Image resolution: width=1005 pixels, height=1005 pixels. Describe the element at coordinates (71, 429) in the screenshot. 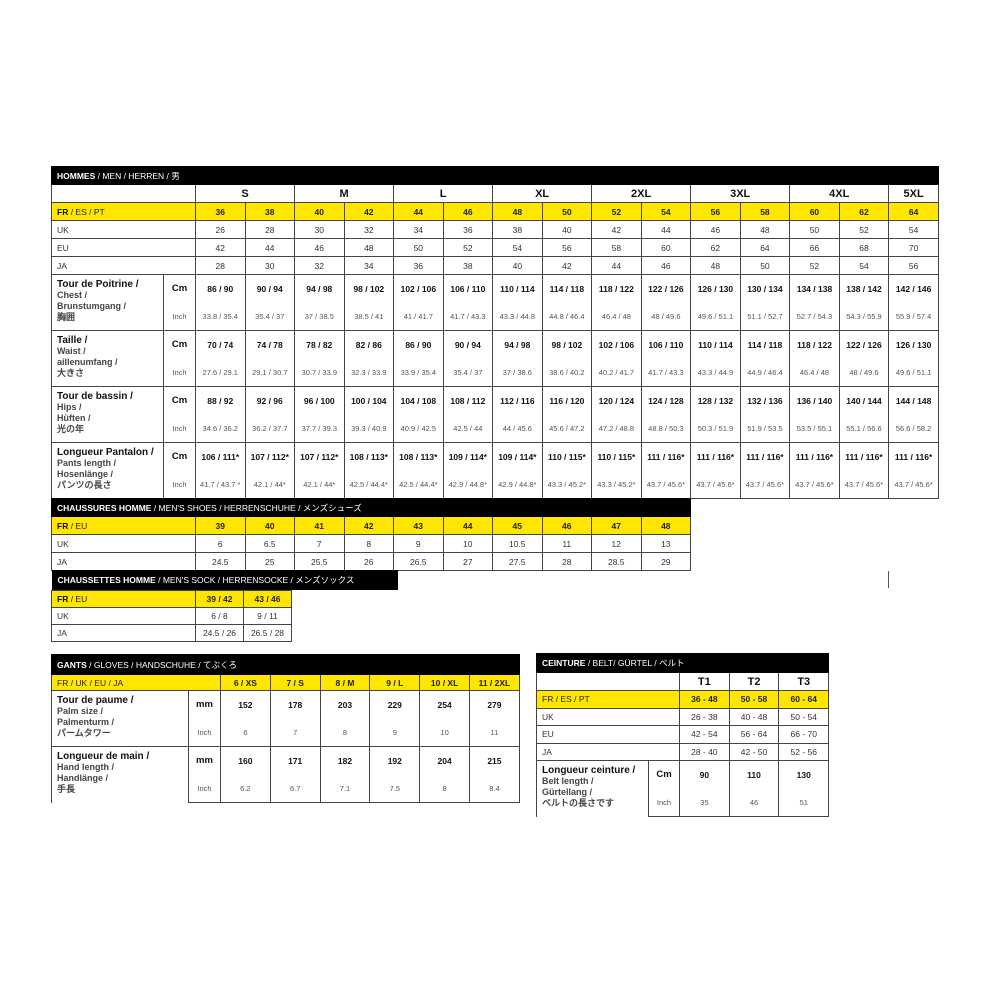

I see `measurement-translation: 光の年` at that location.